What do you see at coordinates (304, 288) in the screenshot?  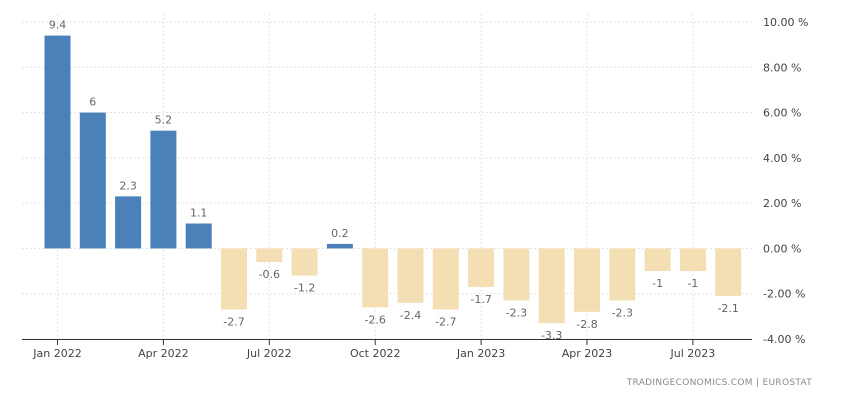 I see `data-label: -1.2` at bounding box center [304, 288].